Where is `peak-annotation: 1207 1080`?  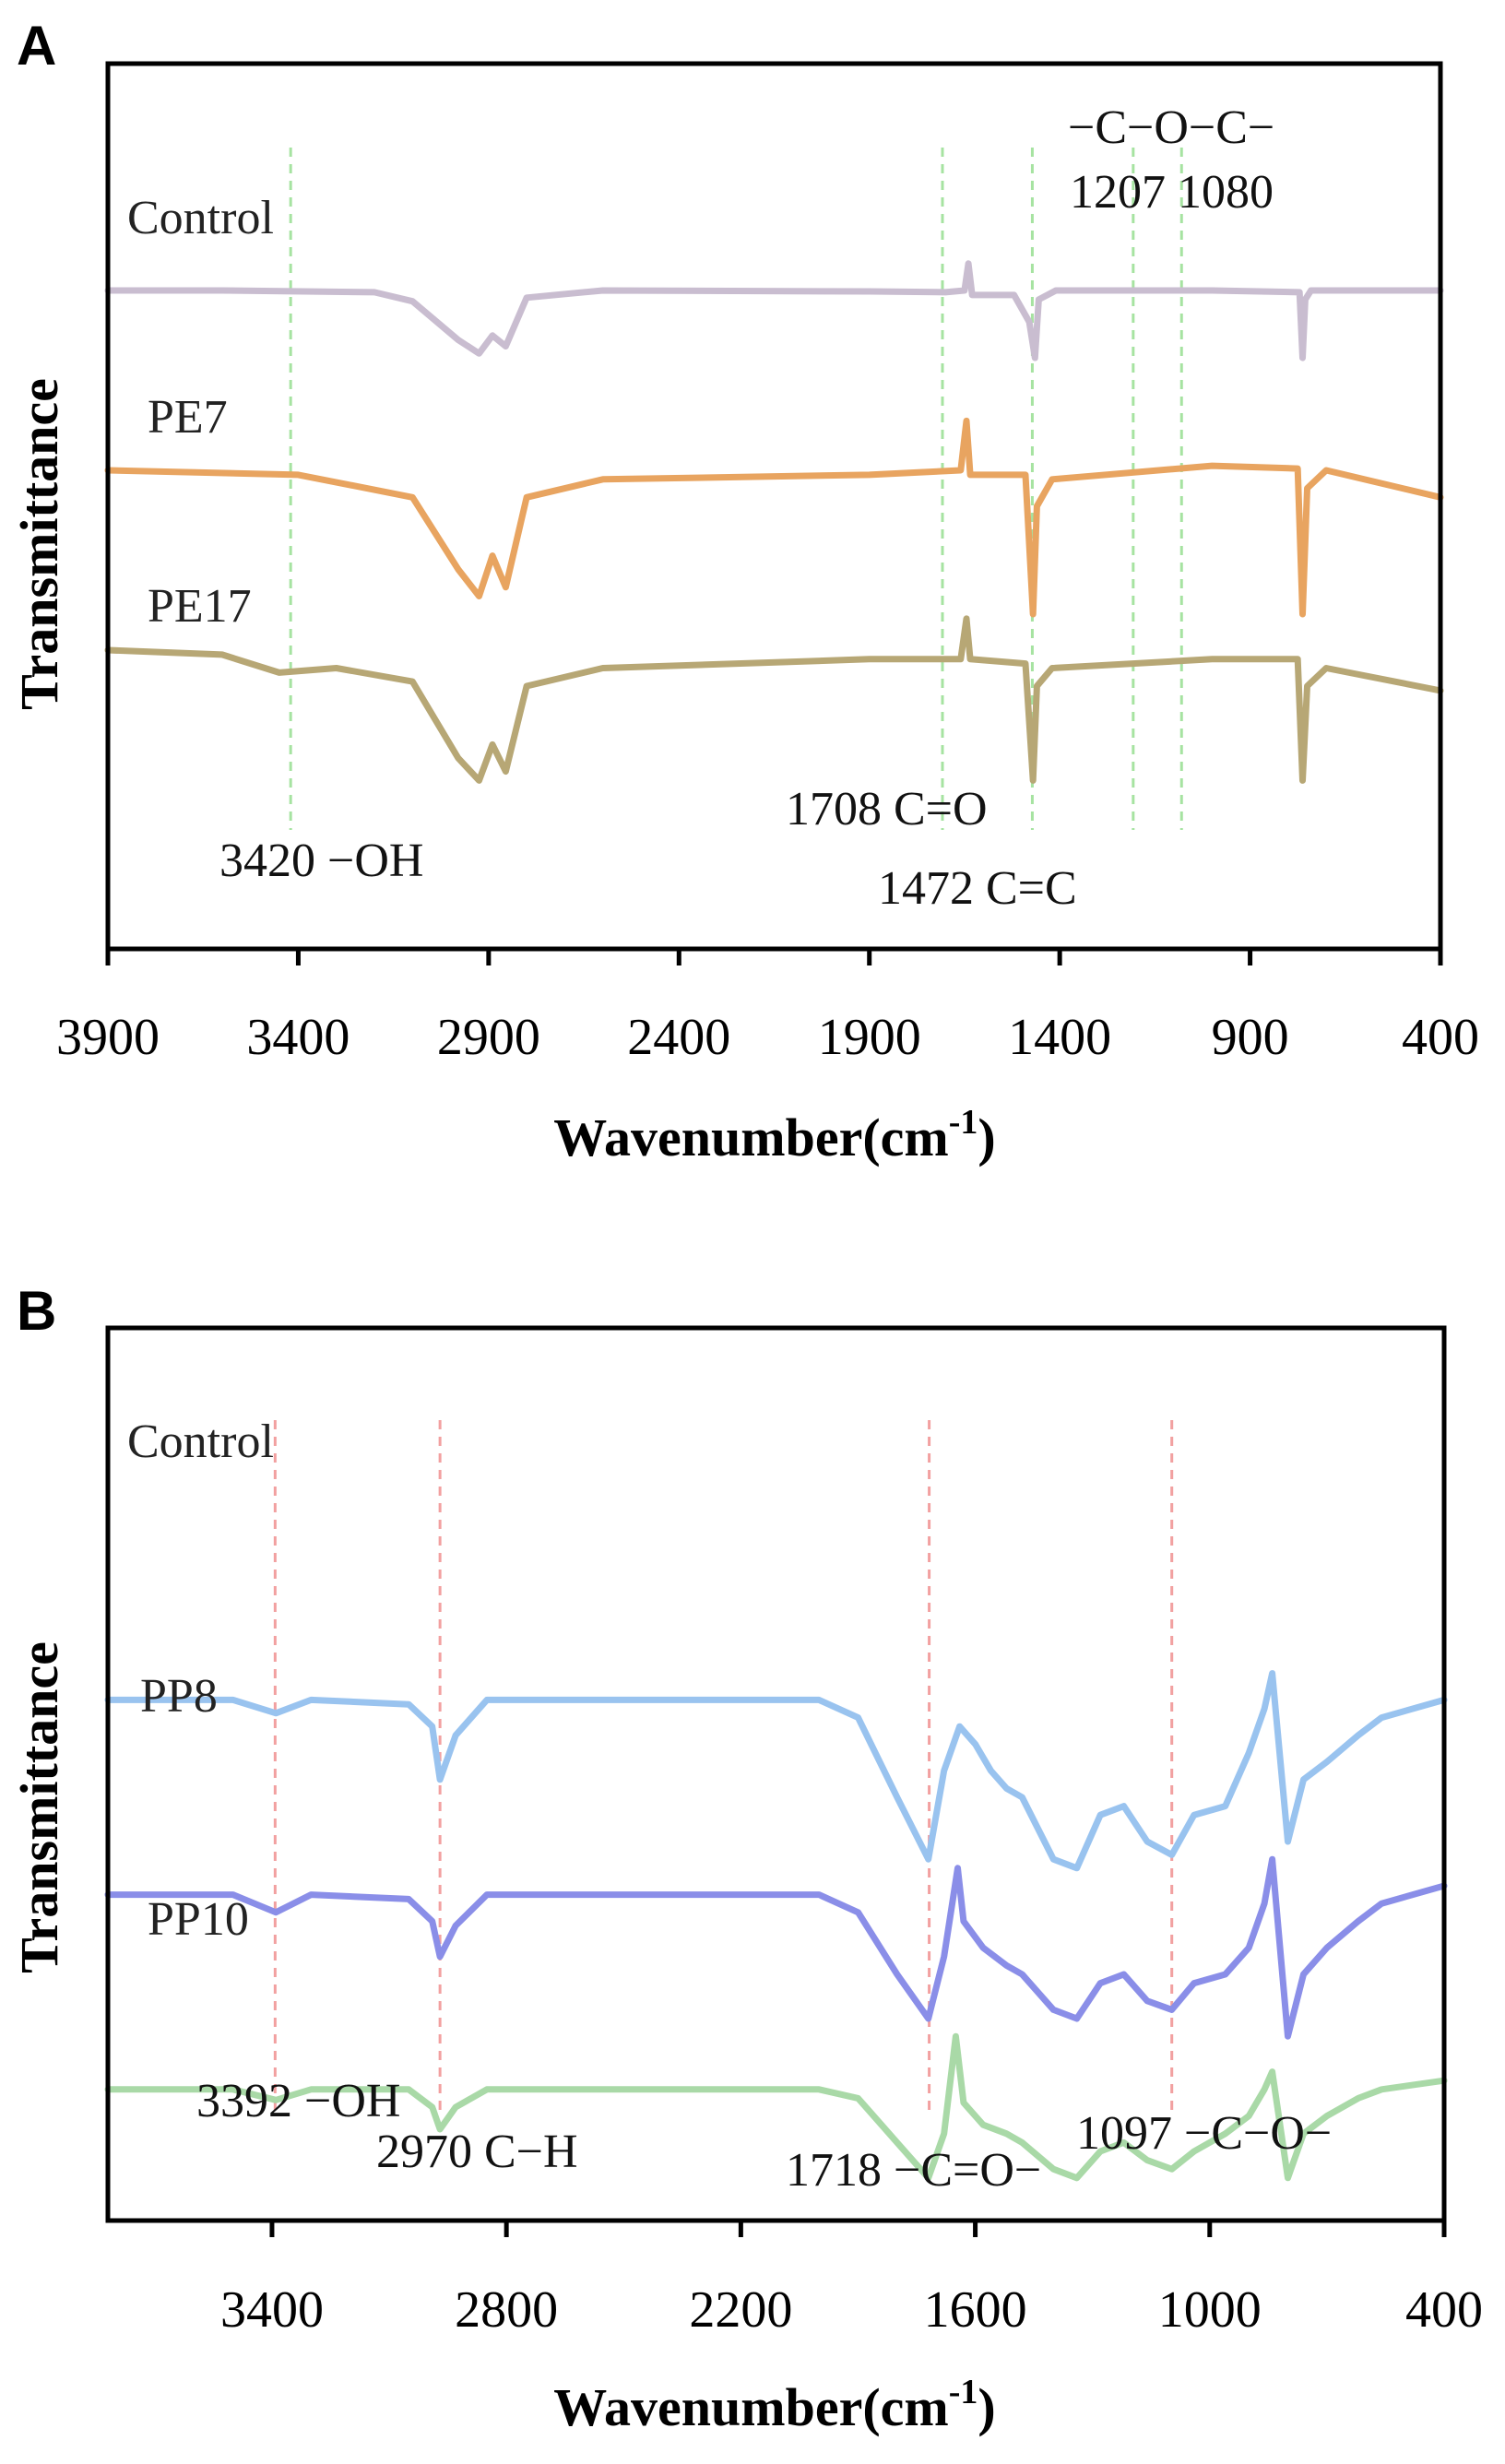 peak-annotation: 1207 1080 is located at coordinates (1172, 193).